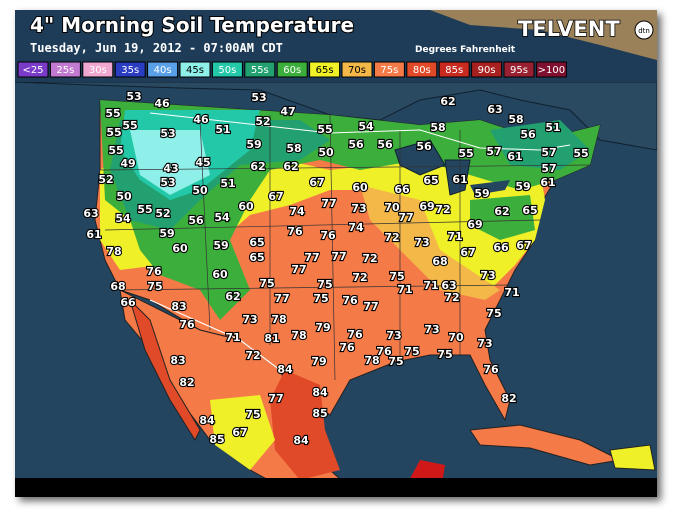 Image resolution: width=692 pixels, height=532 pixels. I want to click on legend-label: 55s, so click(260, 70).